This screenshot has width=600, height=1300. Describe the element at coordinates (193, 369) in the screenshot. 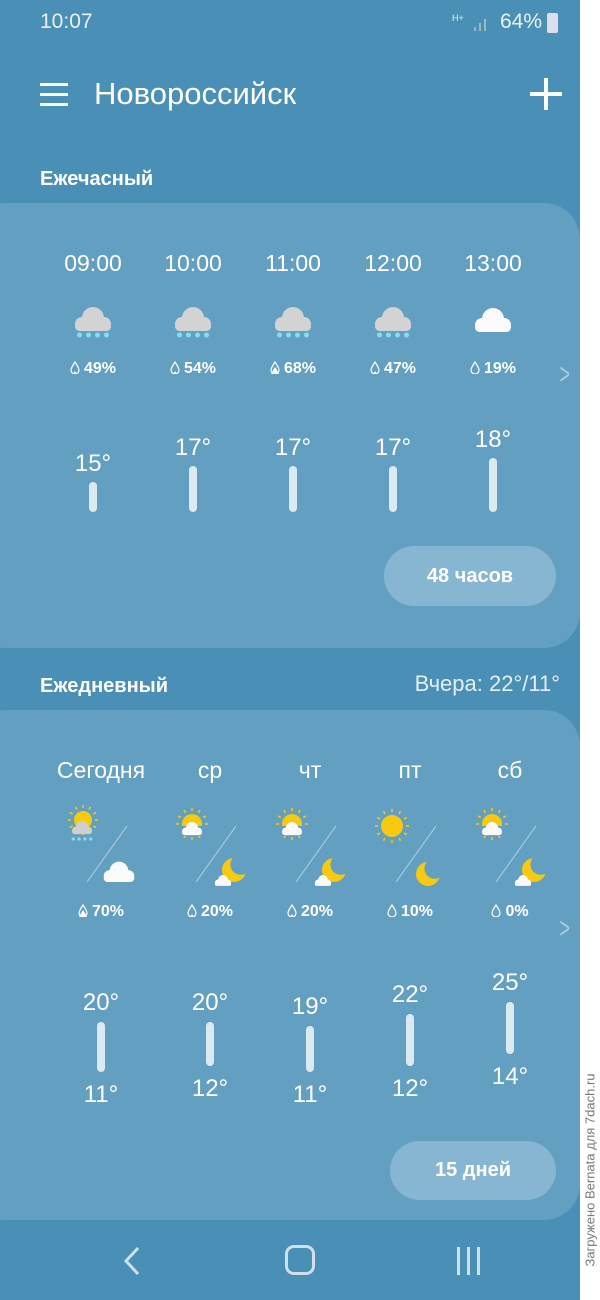

I see `hour-precipitation: 54%` at that location.